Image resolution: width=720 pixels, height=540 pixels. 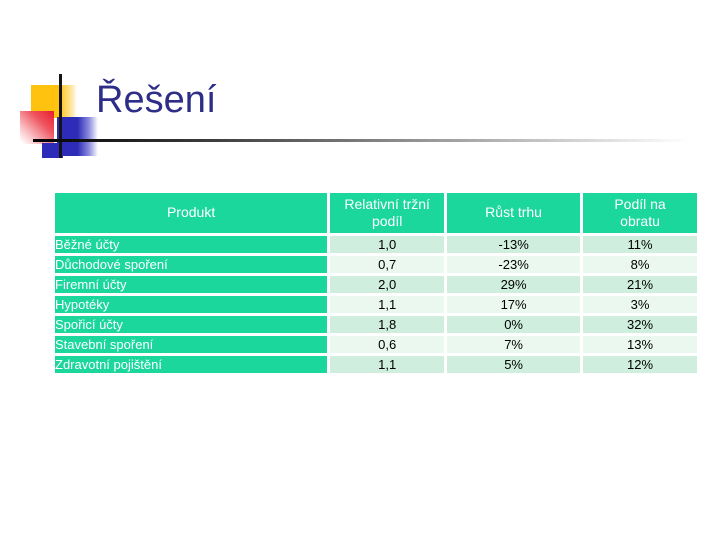 What do you see at coordinates (156, 100) in the screenshot?
I see `slide-title: Řešení` at bounding box center [156, 100].